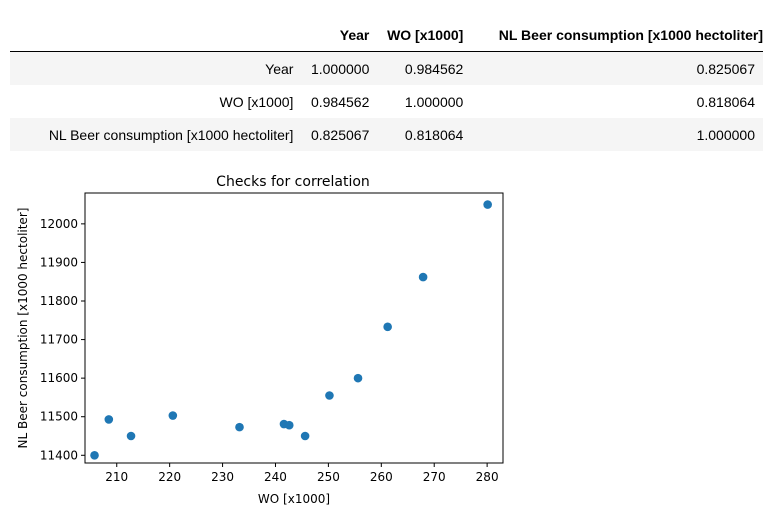 The height and width of the screenshot is (525, 763). I want to click on y-axis-label: NL Beer consumption [x1000 hectoliter], so click(23, 328).